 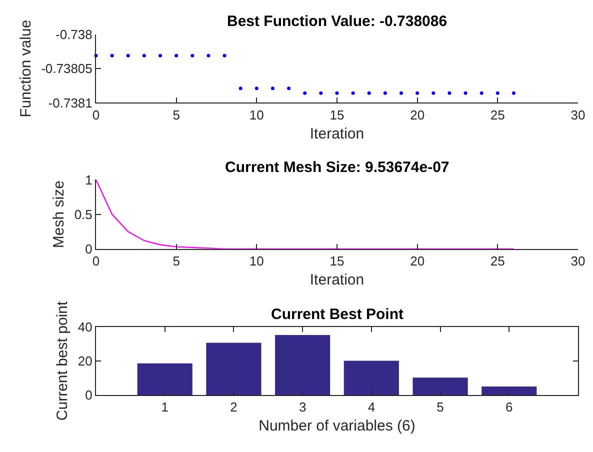 I want to click on y-tick-label: 40, so click(x=85, y=326).